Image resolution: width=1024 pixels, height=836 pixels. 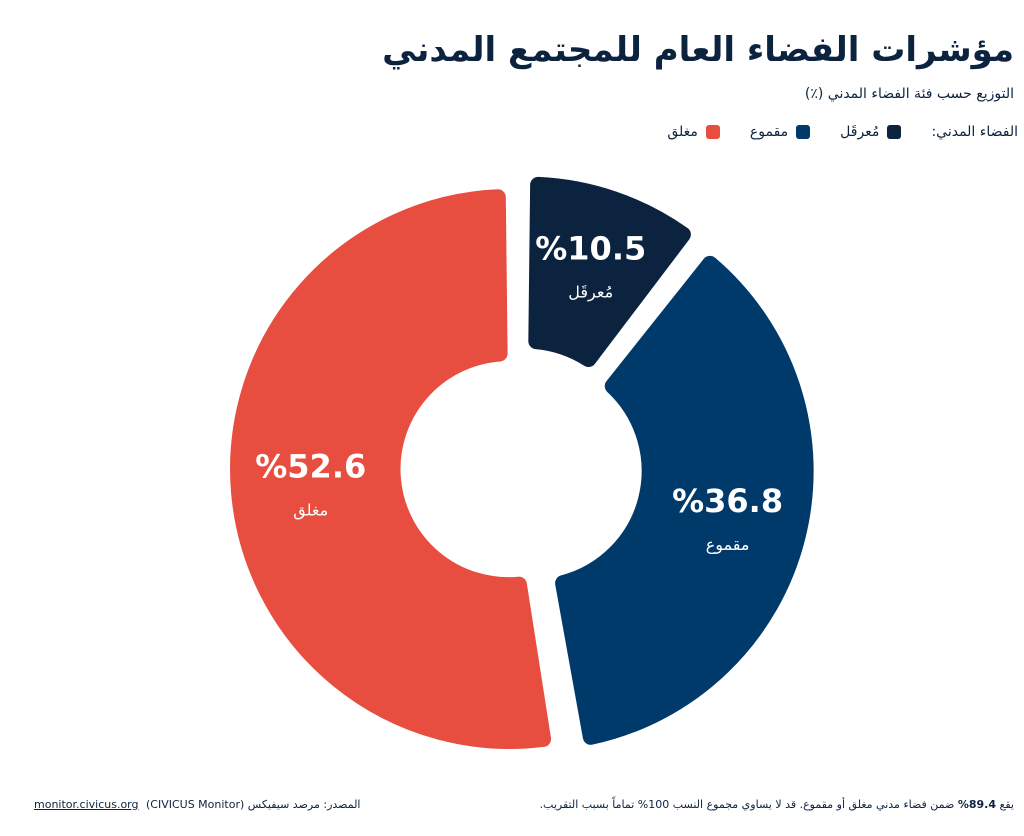 What do you see at coordinates (698, 50) in the screenshot?
I see `chart-title: مؤشرات الفضاء العام للمجتمع المدني` at bounding box center [698, 50].